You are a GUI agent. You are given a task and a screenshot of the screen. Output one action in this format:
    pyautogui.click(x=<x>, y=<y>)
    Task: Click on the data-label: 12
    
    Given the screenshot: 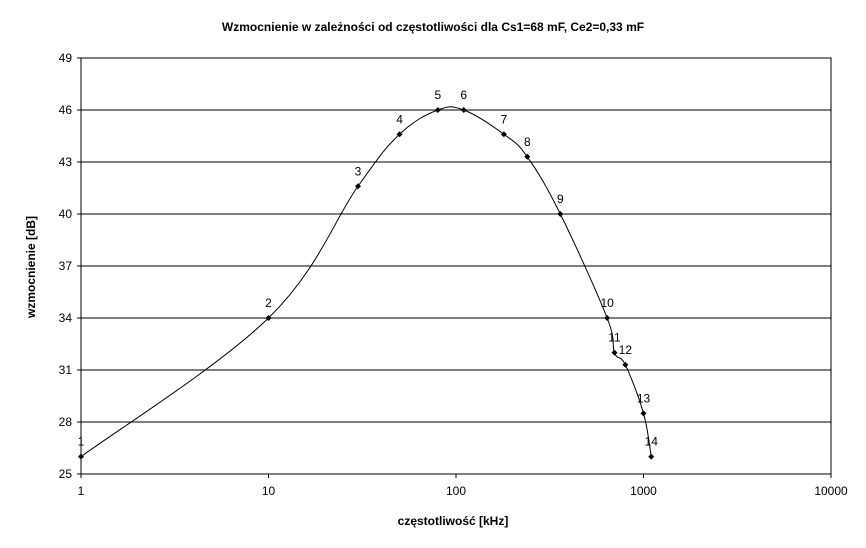 What is the action you would take?
    pyautogui.click(x=626, y=350)
    